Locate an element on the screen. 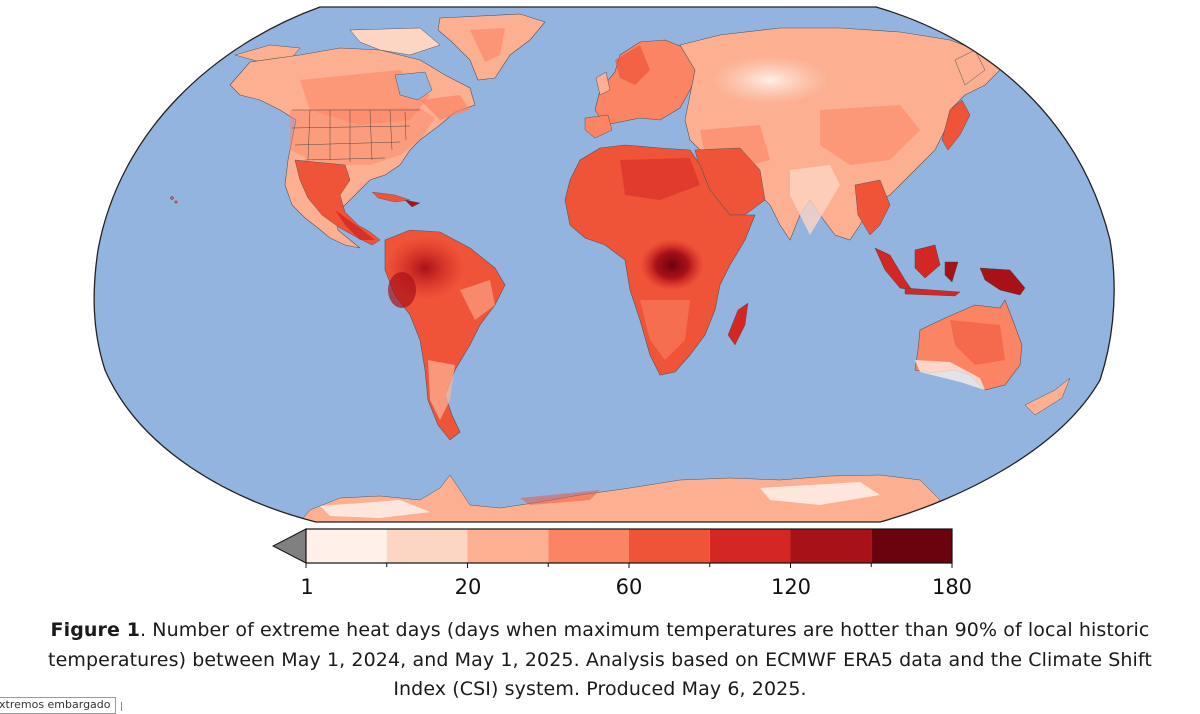  hover-tooltip: xtremos embargado is located at coordinates (58, 705).